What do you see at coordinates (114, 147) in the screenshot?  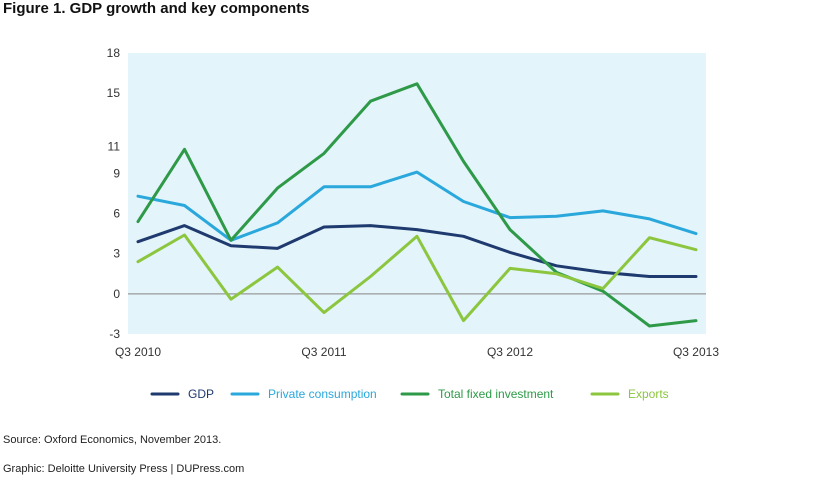 I see `y-tick-label: 11` at bounding box center [114, 147].